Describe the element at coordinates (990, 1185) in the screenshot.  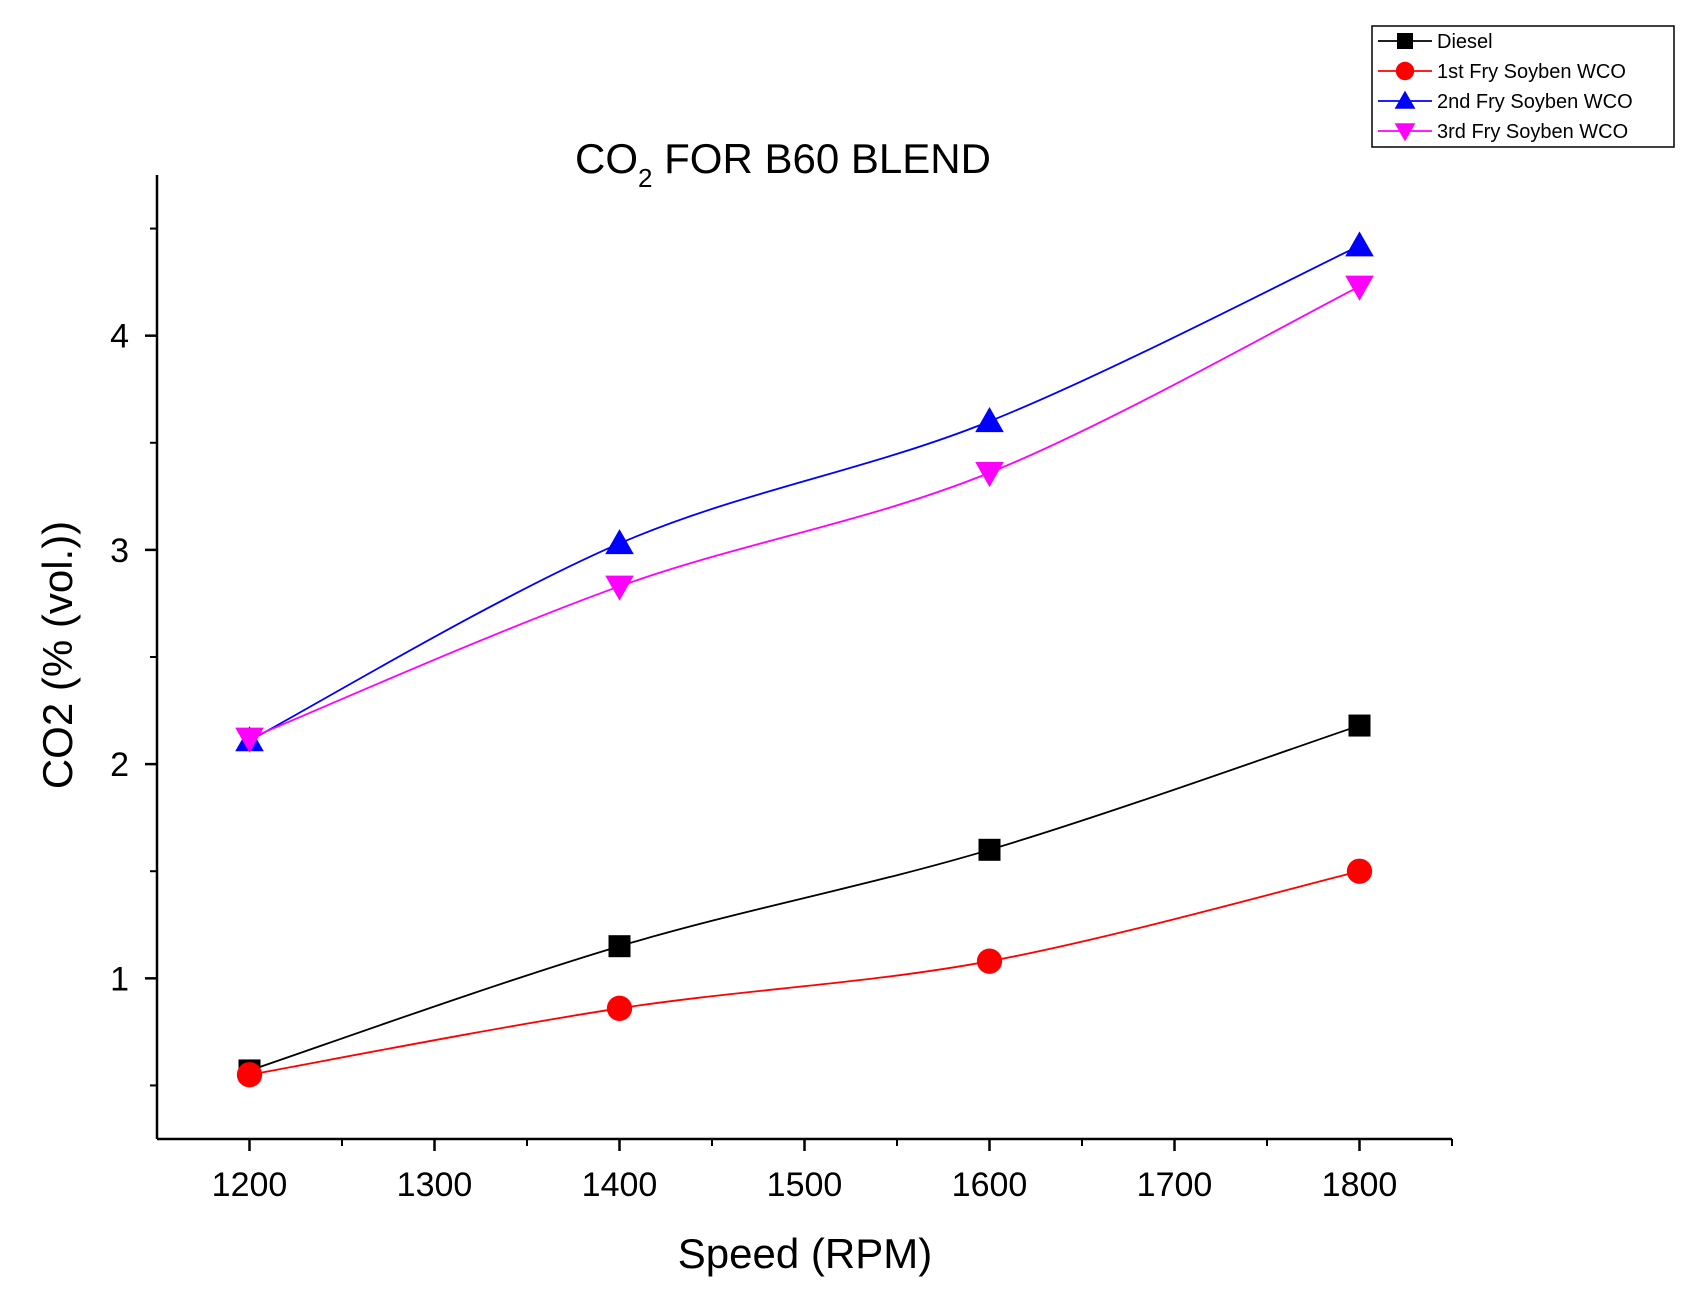
I see `x-tick-label: 1600` at that location.